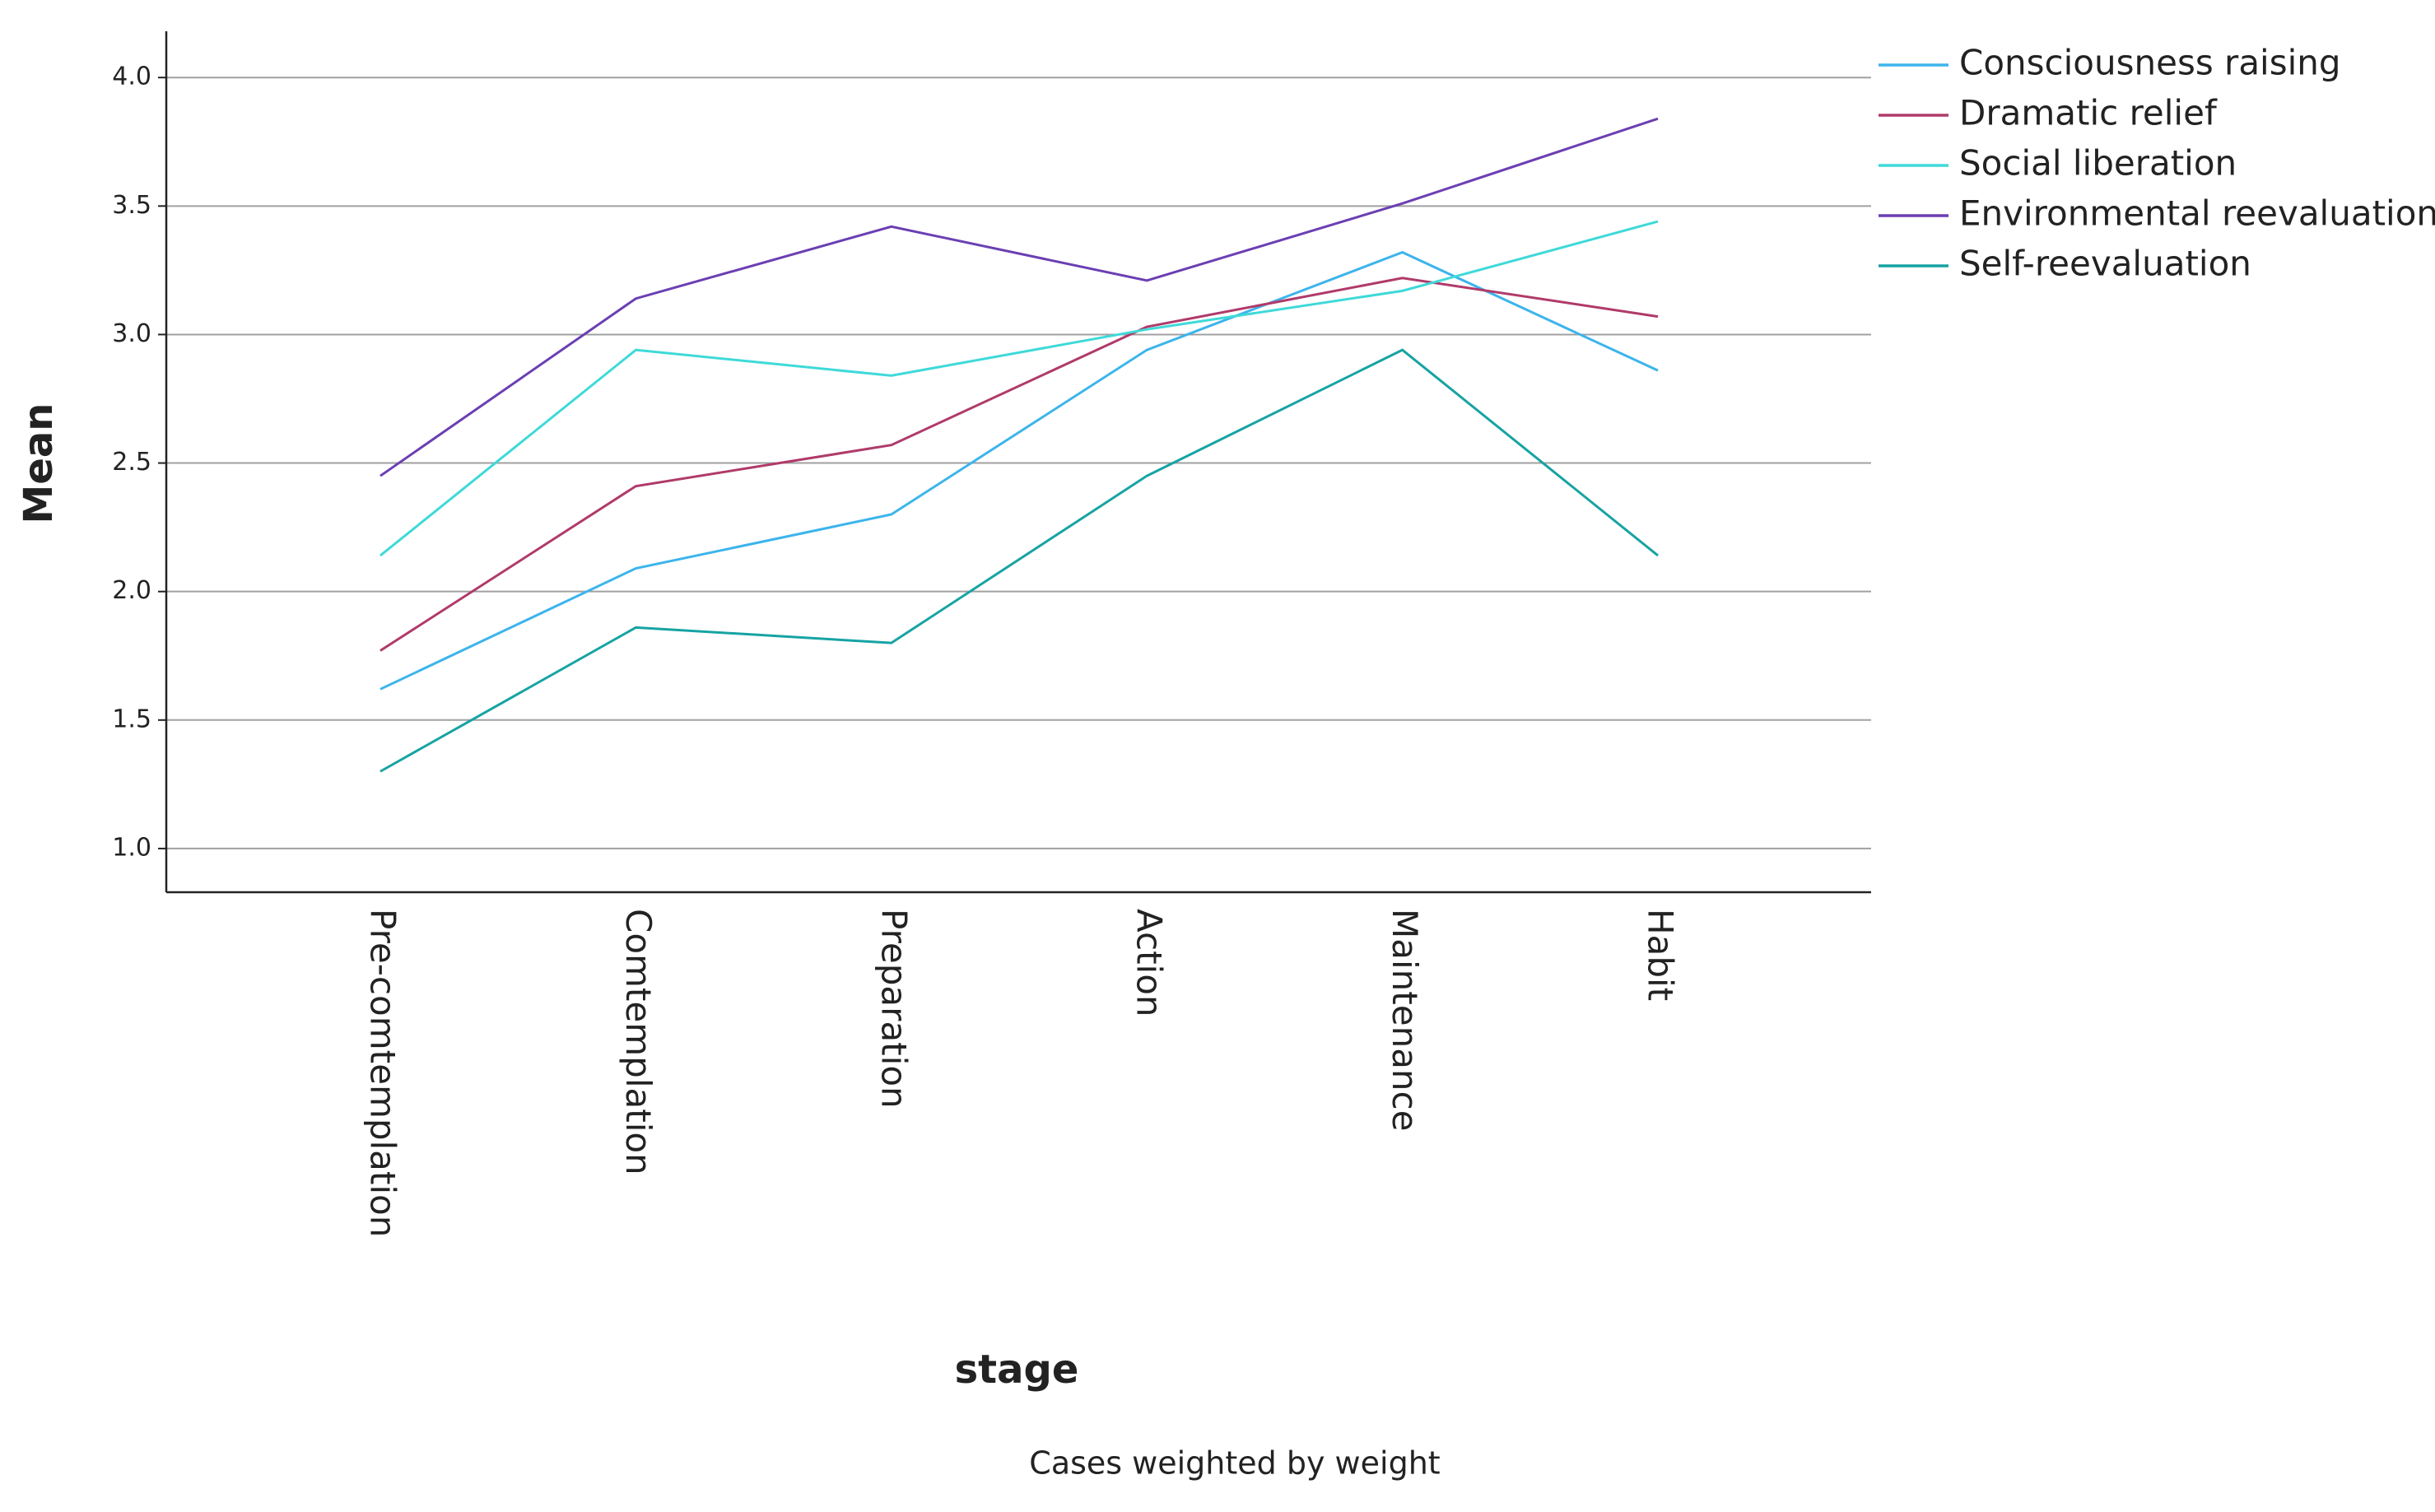  What do you see at coordinates (39, 464) in the screenshot?
I see `y-axis-title: Mean` at bounding box center [39, 464].